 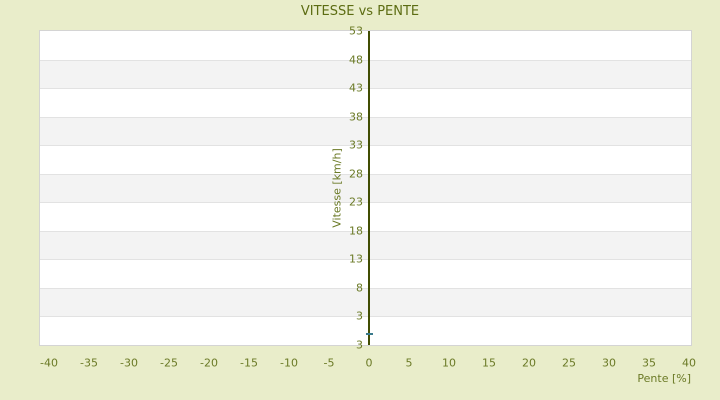 What do you see at coordinates (356, 259) in the screenshot?
I see `y-tick-label: 13` at bounding box center [356, 259].